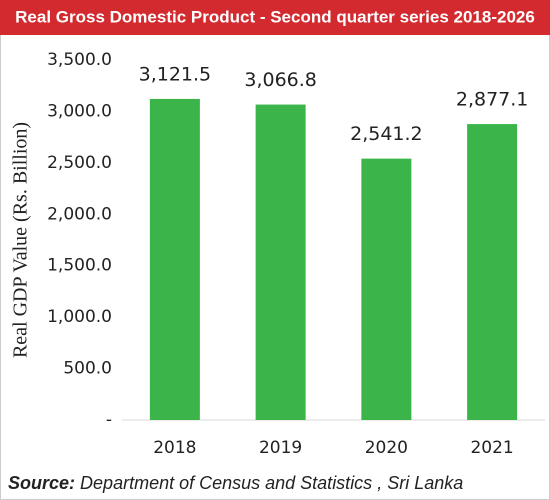 This screenshot has width=550, height=500. Describe the element at coordinates (79, 163) in the screenshot. I see `y-tick-label: 2,500.0` at that location.